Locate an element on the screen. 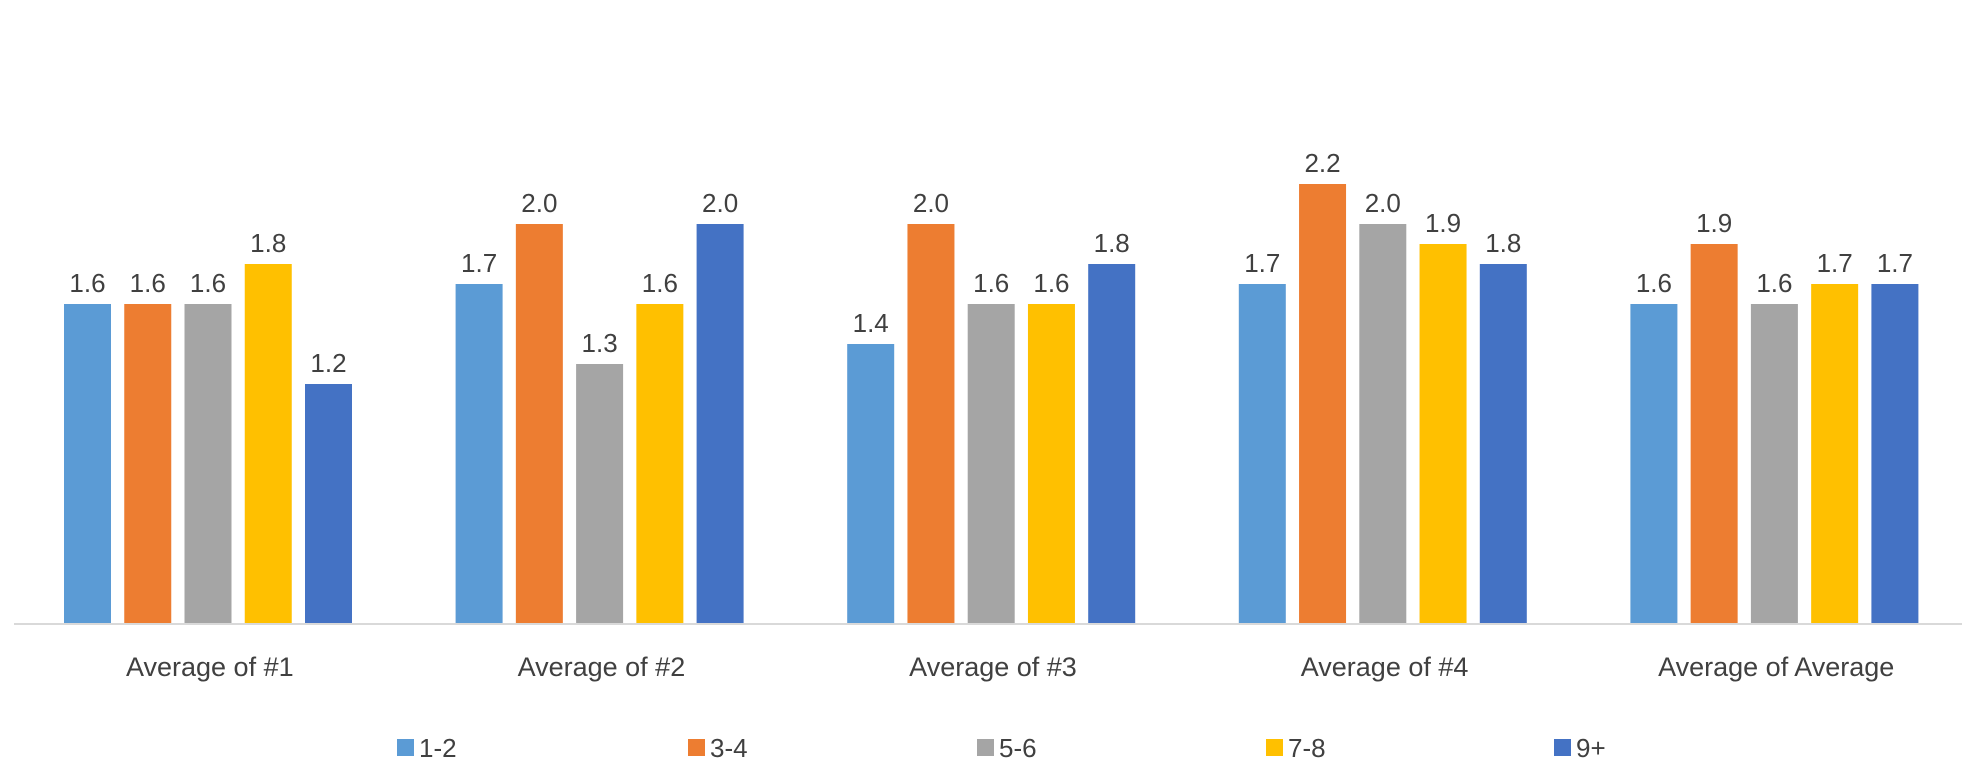 The height and width of the screenshot is (766, 1962). category-label: Average of Average is located at coordinates (1776, 667).